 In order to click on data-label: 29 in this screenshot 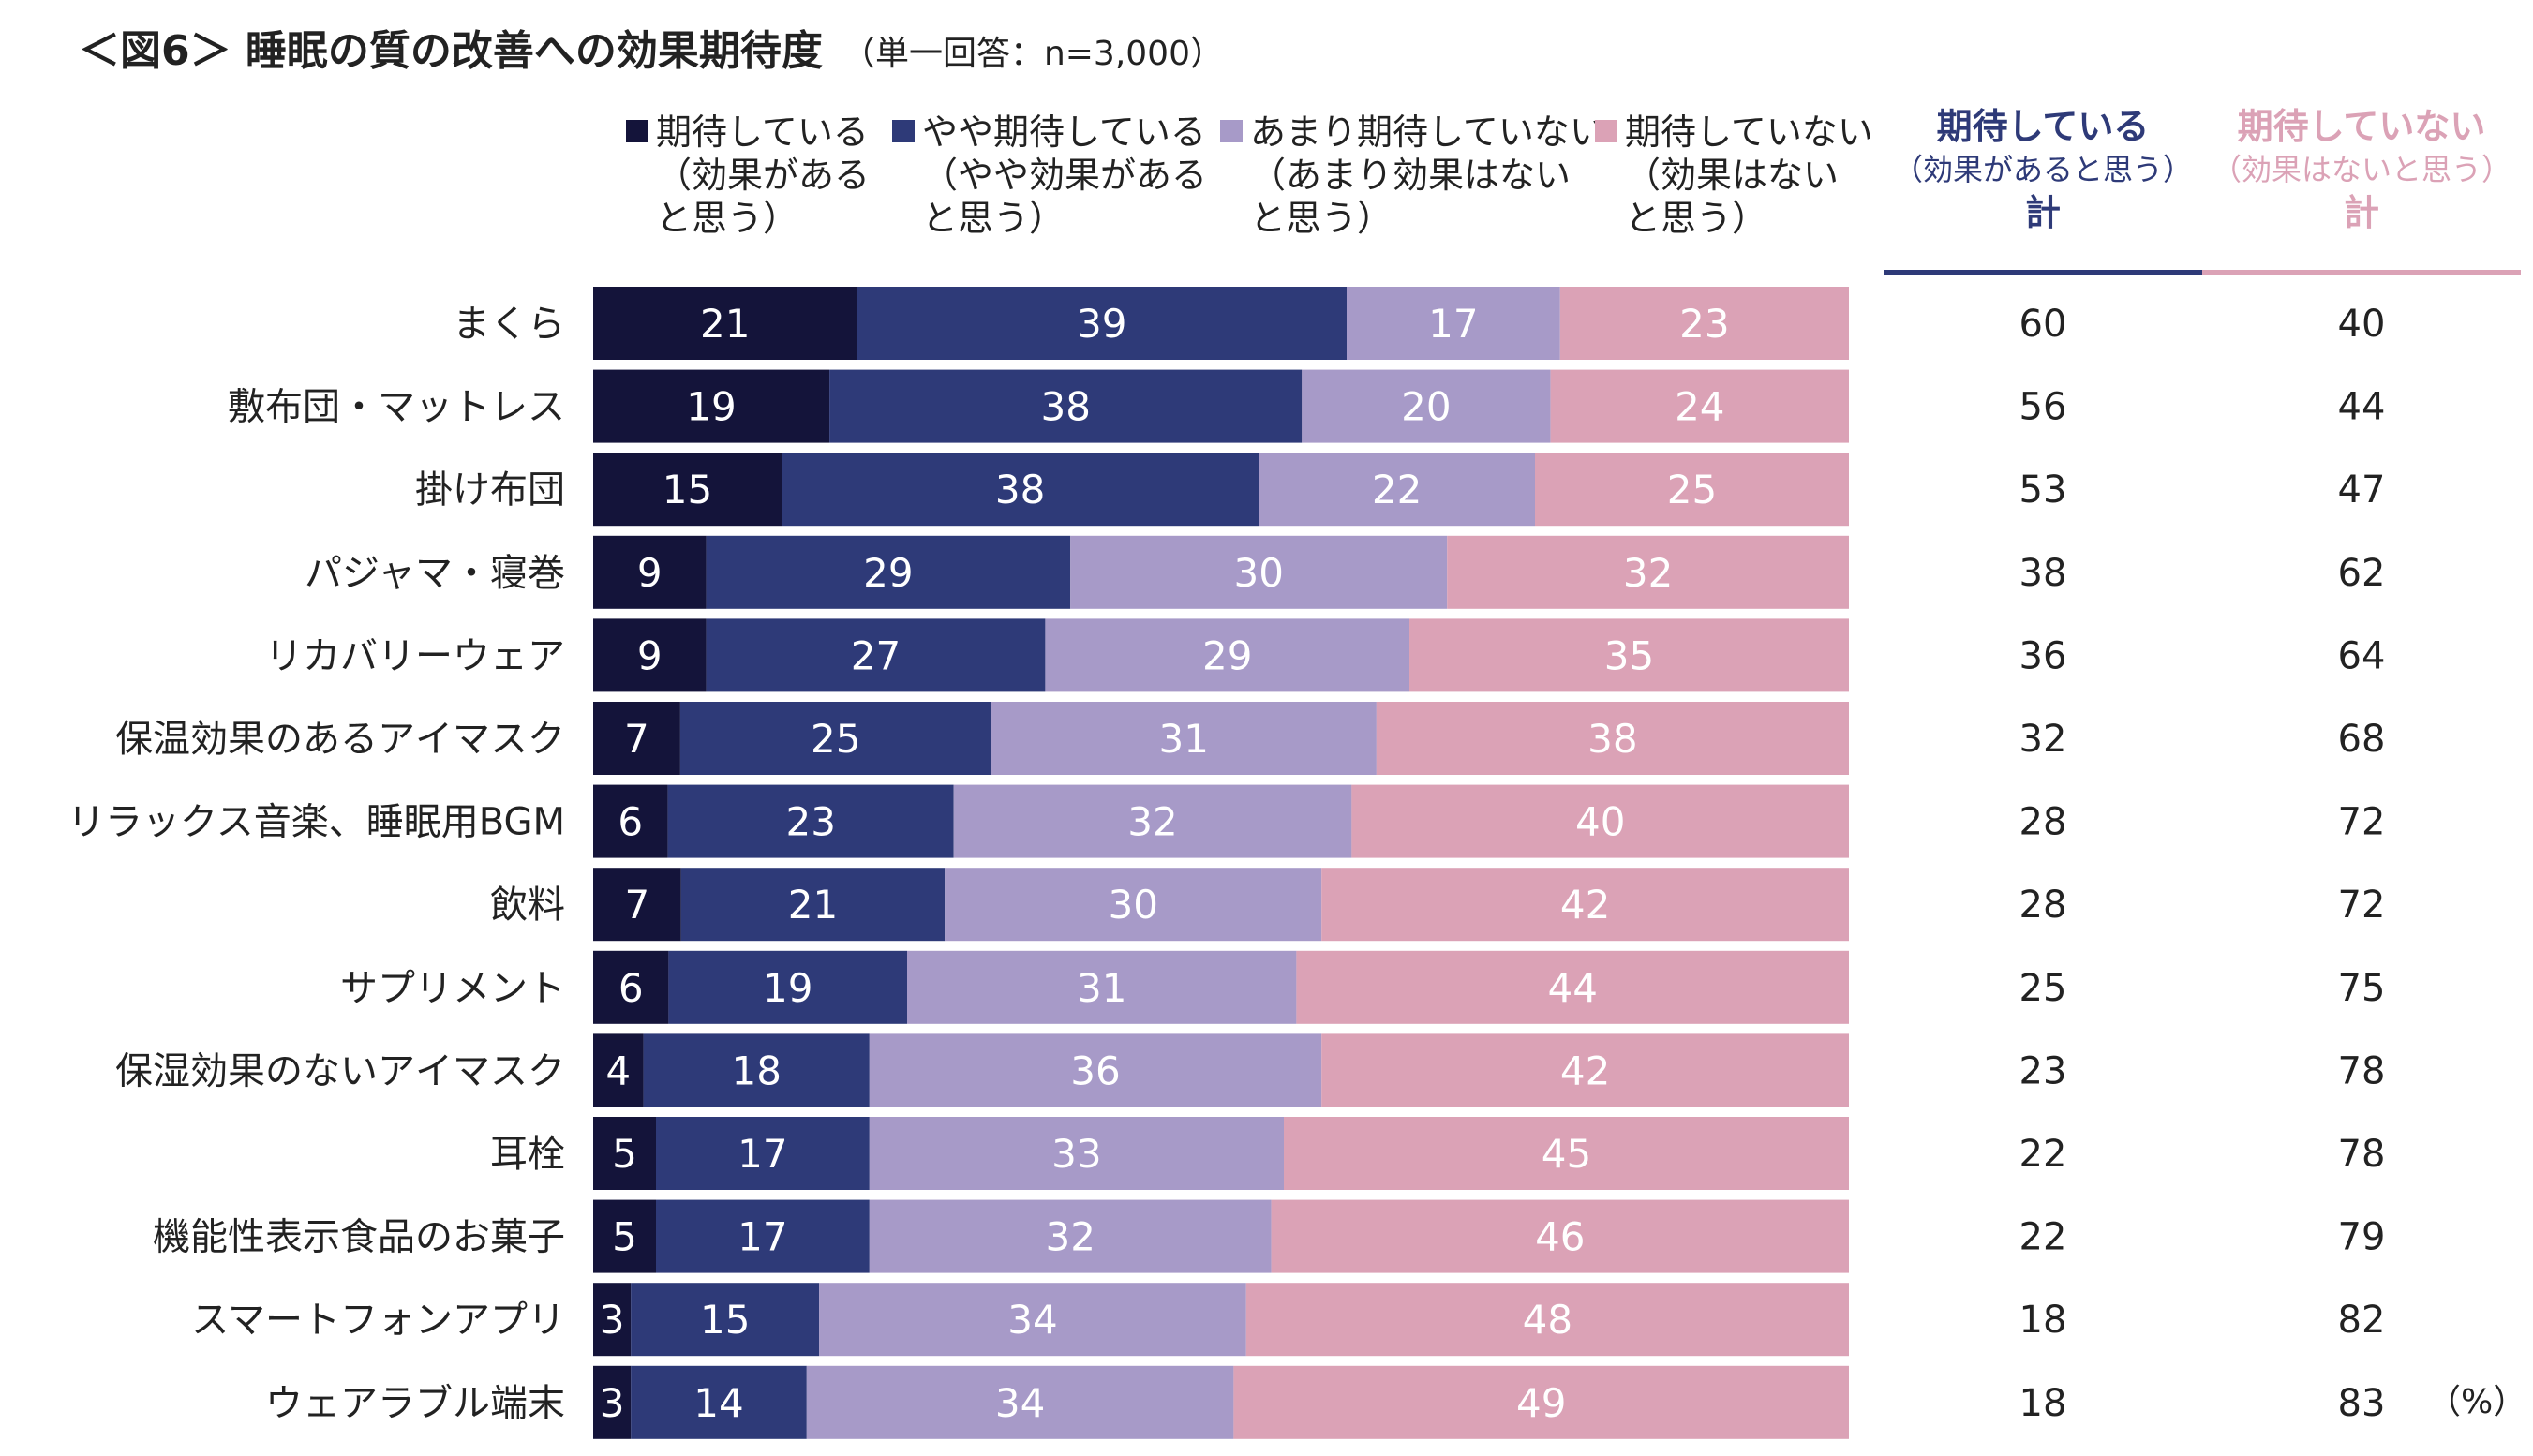, I will do `click(1227, 655)`.